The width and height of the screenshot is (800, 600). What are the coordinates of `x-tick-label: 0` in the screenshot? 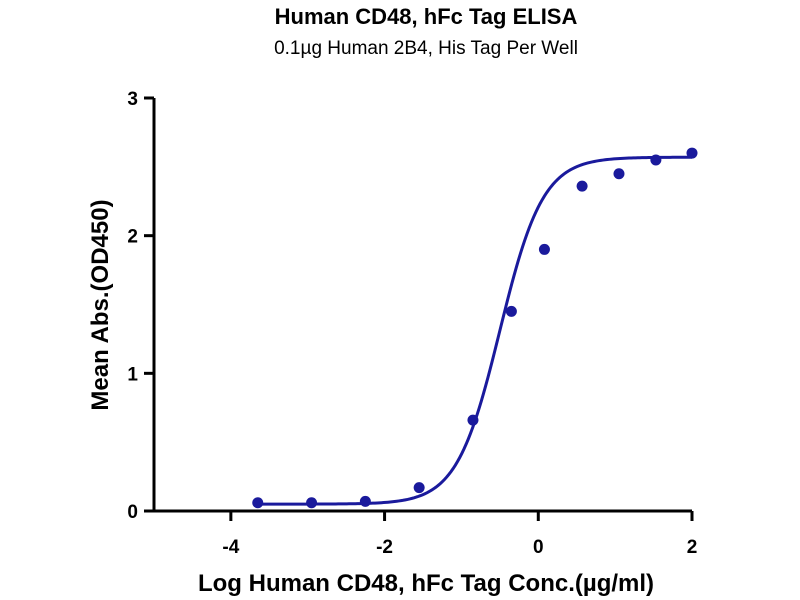 It's located at (538, 547).